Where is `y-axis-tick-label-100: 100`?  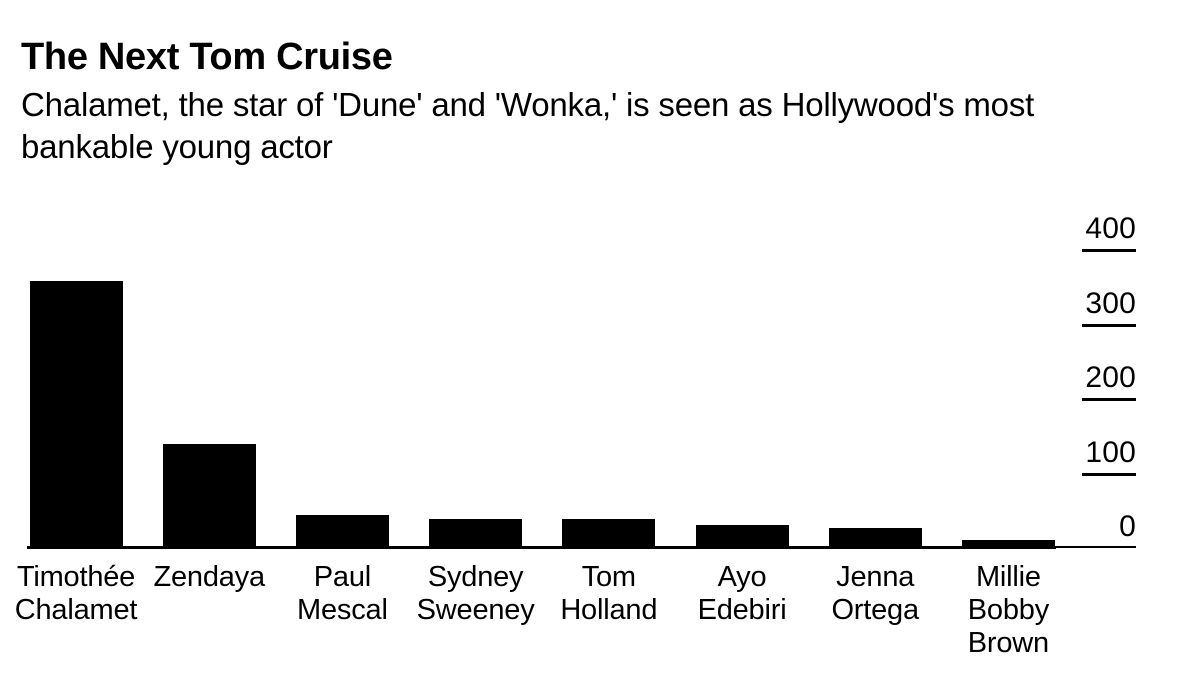 y-axis-tick-label-100: 100 is located at coordinates (1110, 452).